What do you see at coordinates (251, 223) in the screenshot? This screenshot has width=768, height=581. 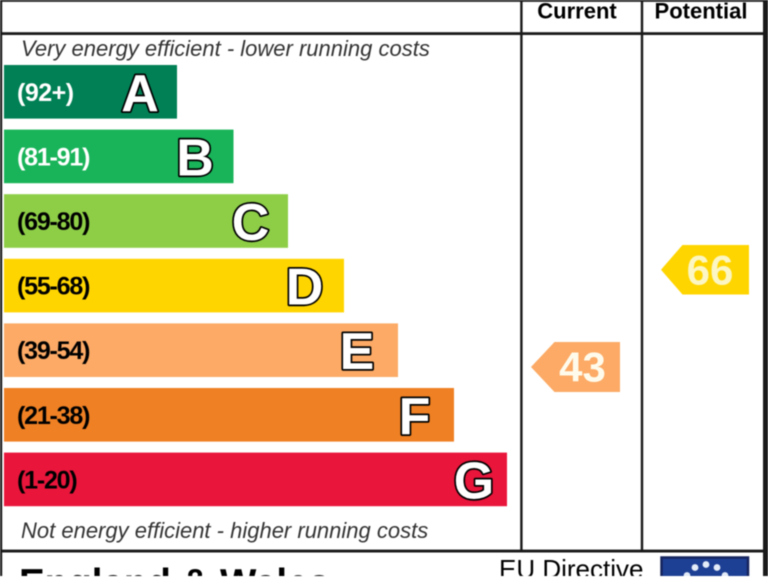 I see `svg-text: C` at bounding box center [251, 223].